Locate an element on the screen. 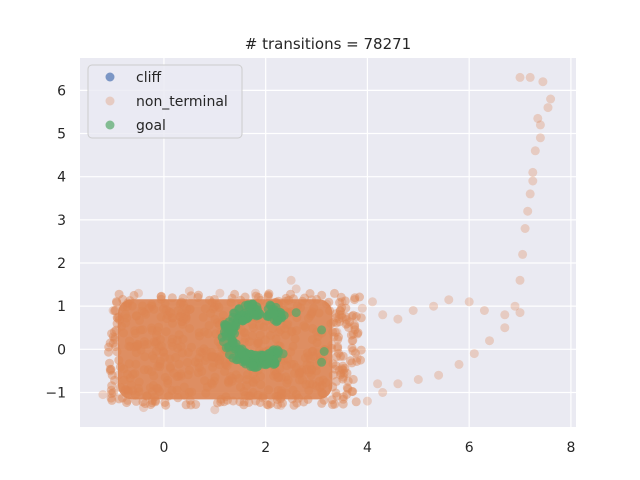 This screenshot has height=480, width=640. y-tick-label: 4 is located at coordinates (61, 178).